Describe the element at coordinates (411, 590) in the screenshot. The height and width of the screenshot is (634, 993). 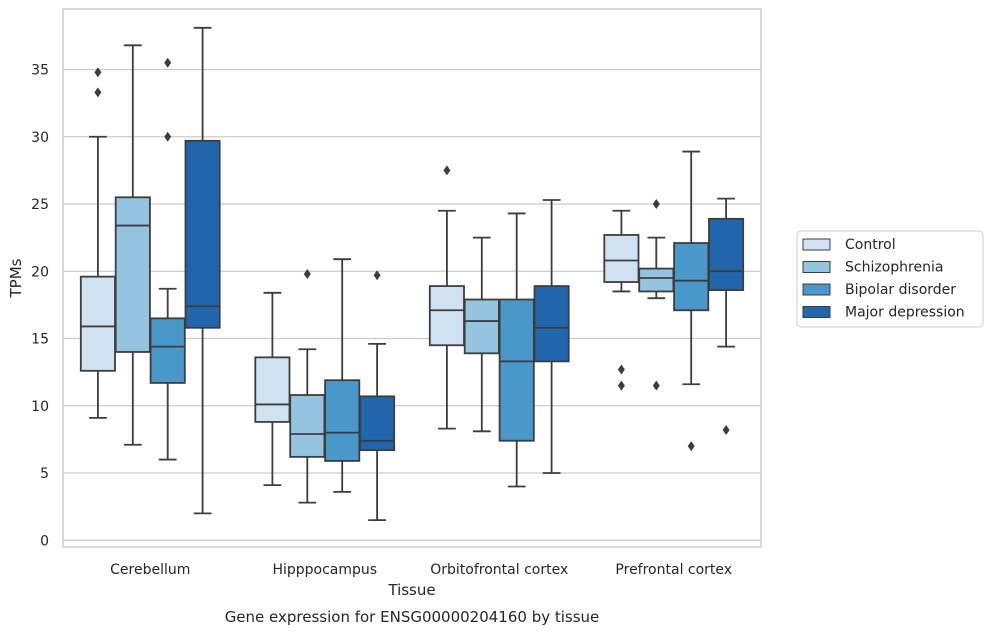
I see `x-axis-label: Tissue` at that location.